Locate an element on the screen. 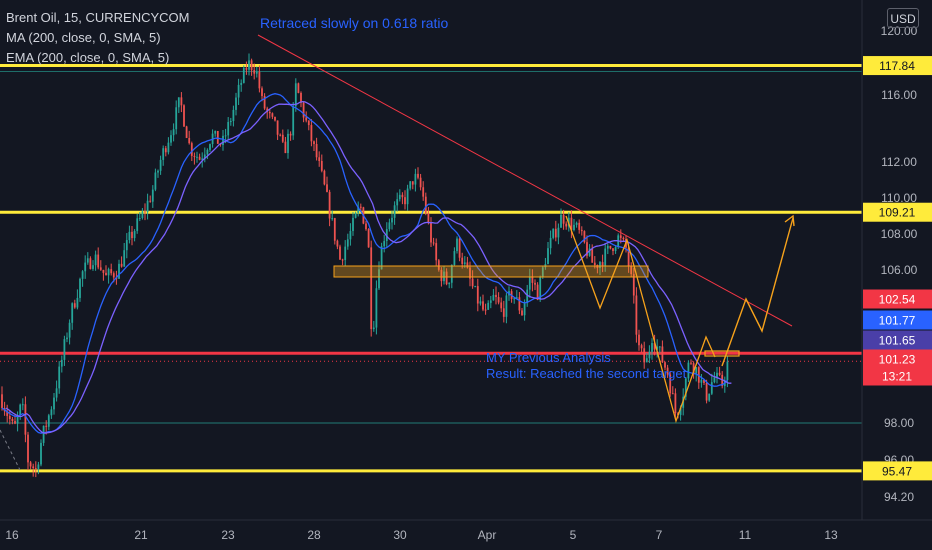 Image resolution: width=932 pixels, height=550 pixels. price-label-text: 117.84 is located at coordinates (897, 66).